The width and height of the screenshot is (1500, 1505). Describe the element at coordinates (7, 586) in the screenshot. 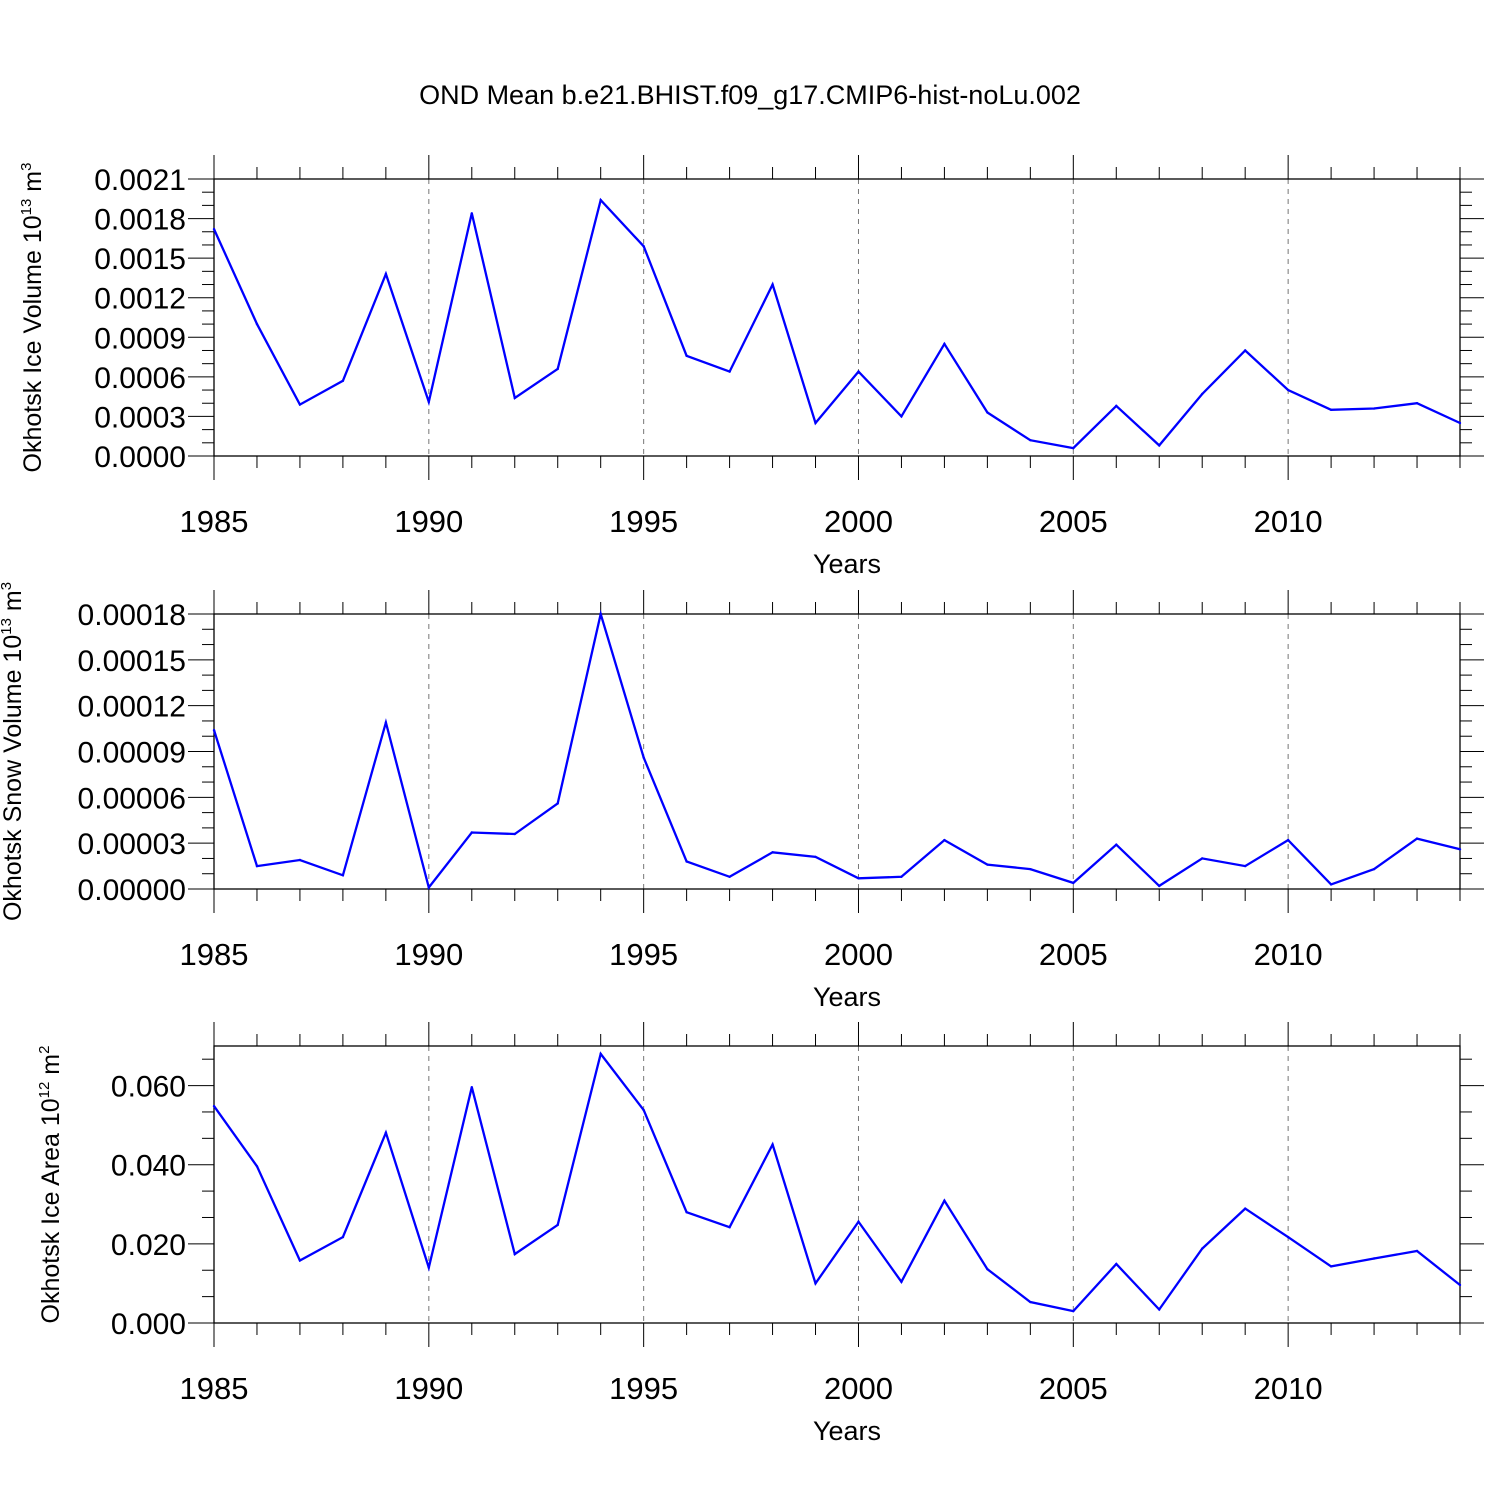

I see `y-axis-label-superscript: 3` at that location.